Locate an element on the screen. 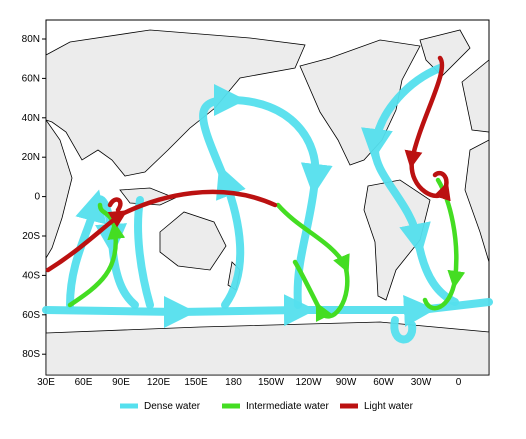  legend-label: Intermediate water is located at coordinates (287, 406).